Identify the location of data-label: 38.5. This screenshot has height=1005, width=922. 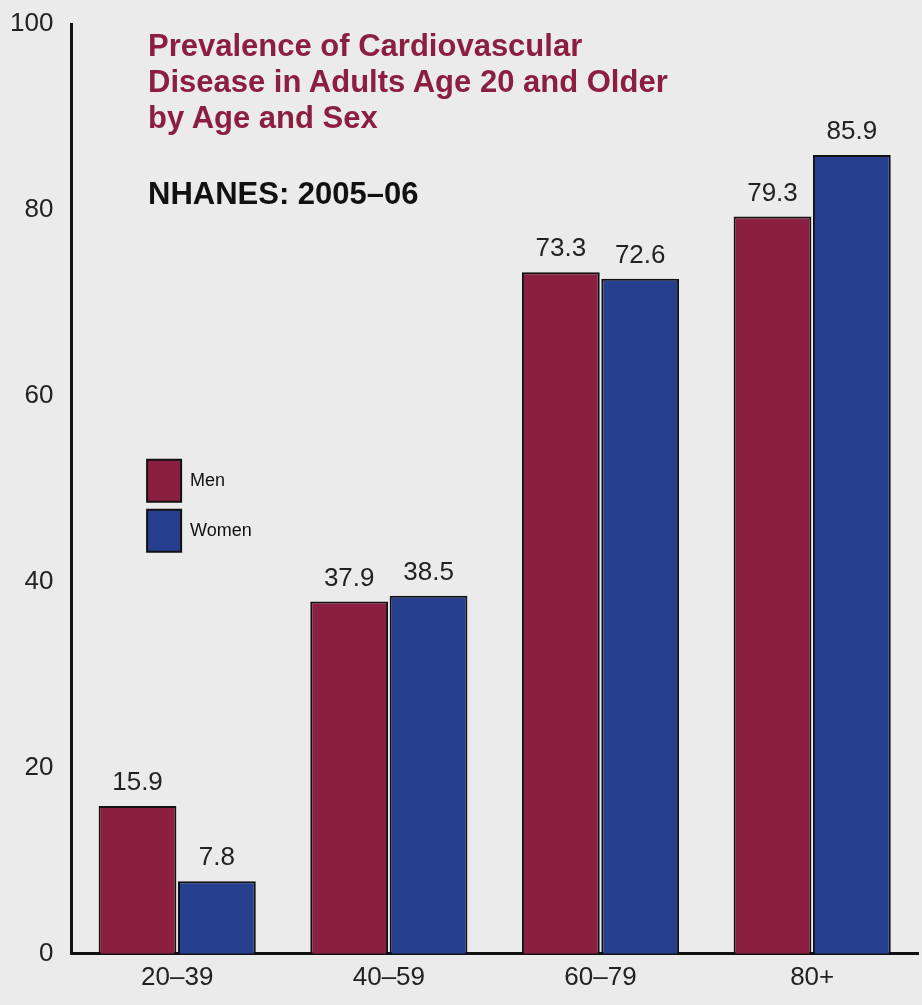
(428, 571).